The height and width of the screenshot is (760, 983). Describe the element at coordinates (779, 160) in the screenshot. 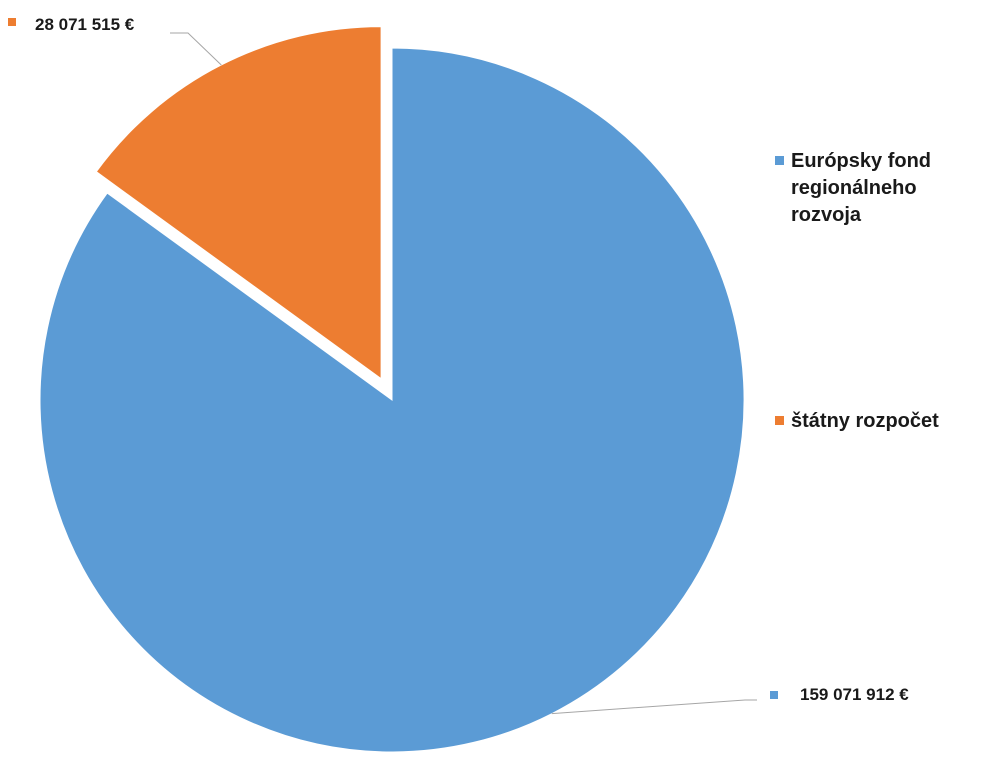

I see `legend-swatch-erdf` at that location.